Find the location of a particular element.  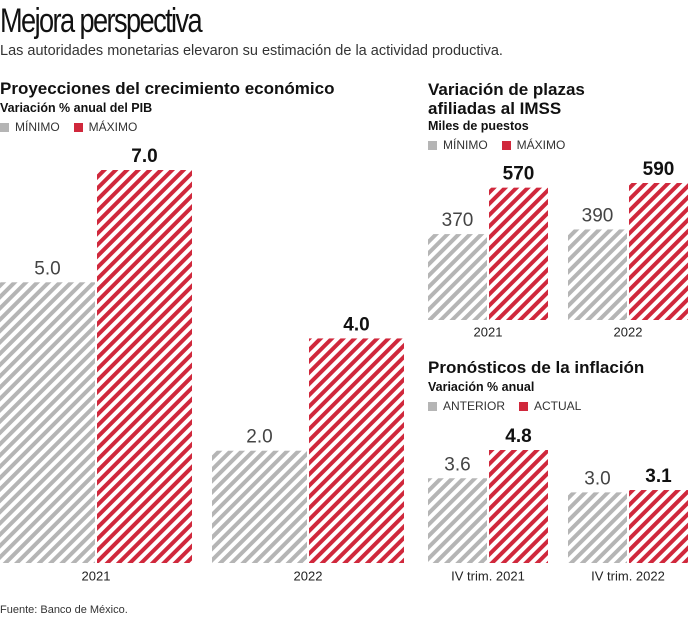

value-label: 5.0 is located at coordinates (47, 268).